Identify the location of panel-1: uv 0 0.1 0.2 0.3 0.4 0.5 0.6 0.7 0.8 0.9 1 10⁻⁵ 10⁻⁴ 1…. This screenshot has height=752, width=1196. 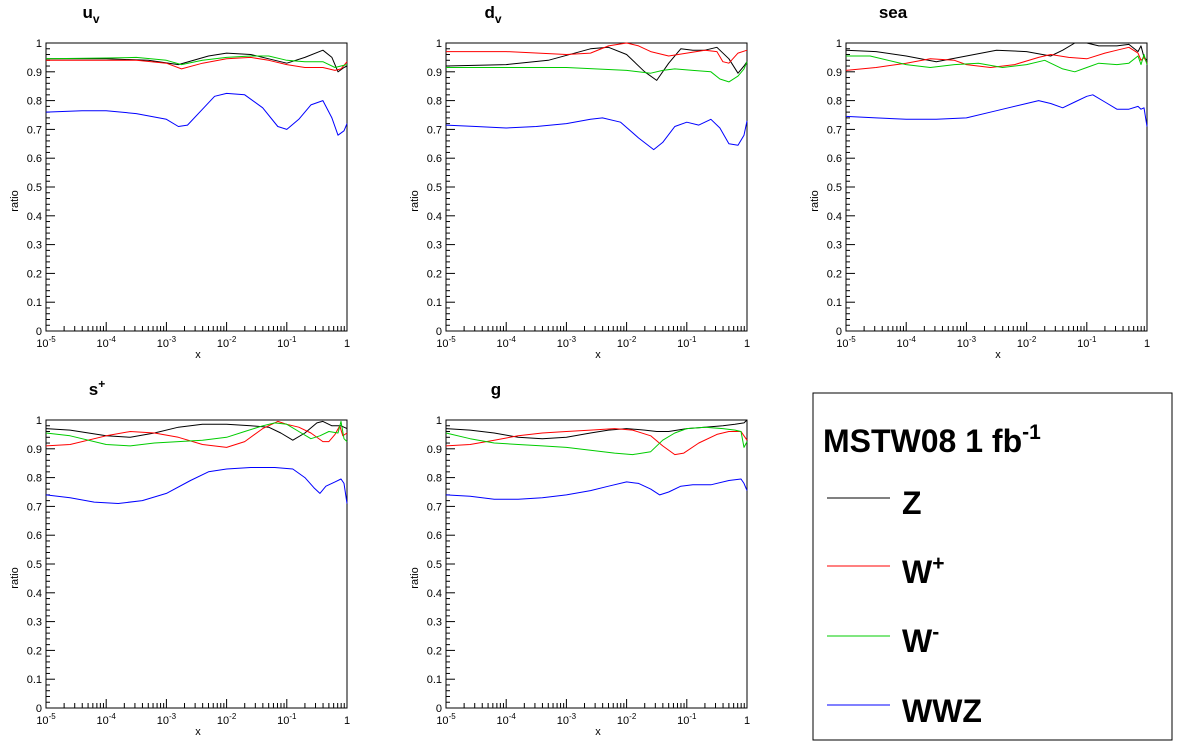
(179, 182).